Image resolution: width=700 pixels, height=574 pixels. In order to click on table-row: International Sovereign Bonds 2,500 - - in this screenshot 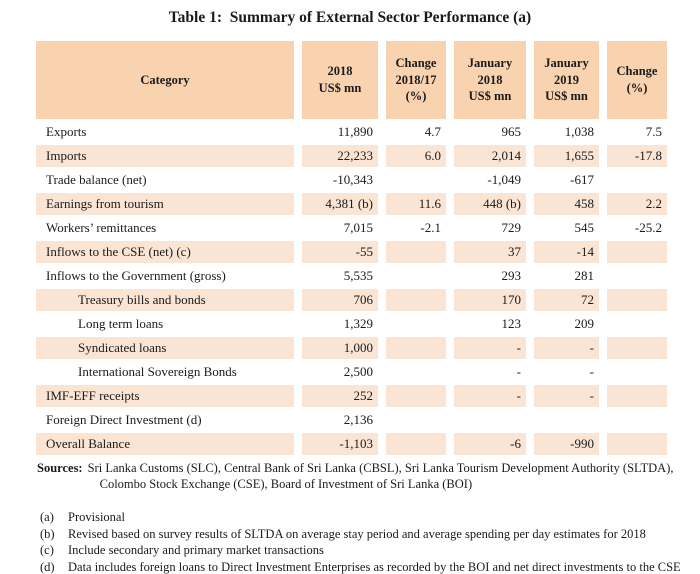, I will do `click(351, 372)`.